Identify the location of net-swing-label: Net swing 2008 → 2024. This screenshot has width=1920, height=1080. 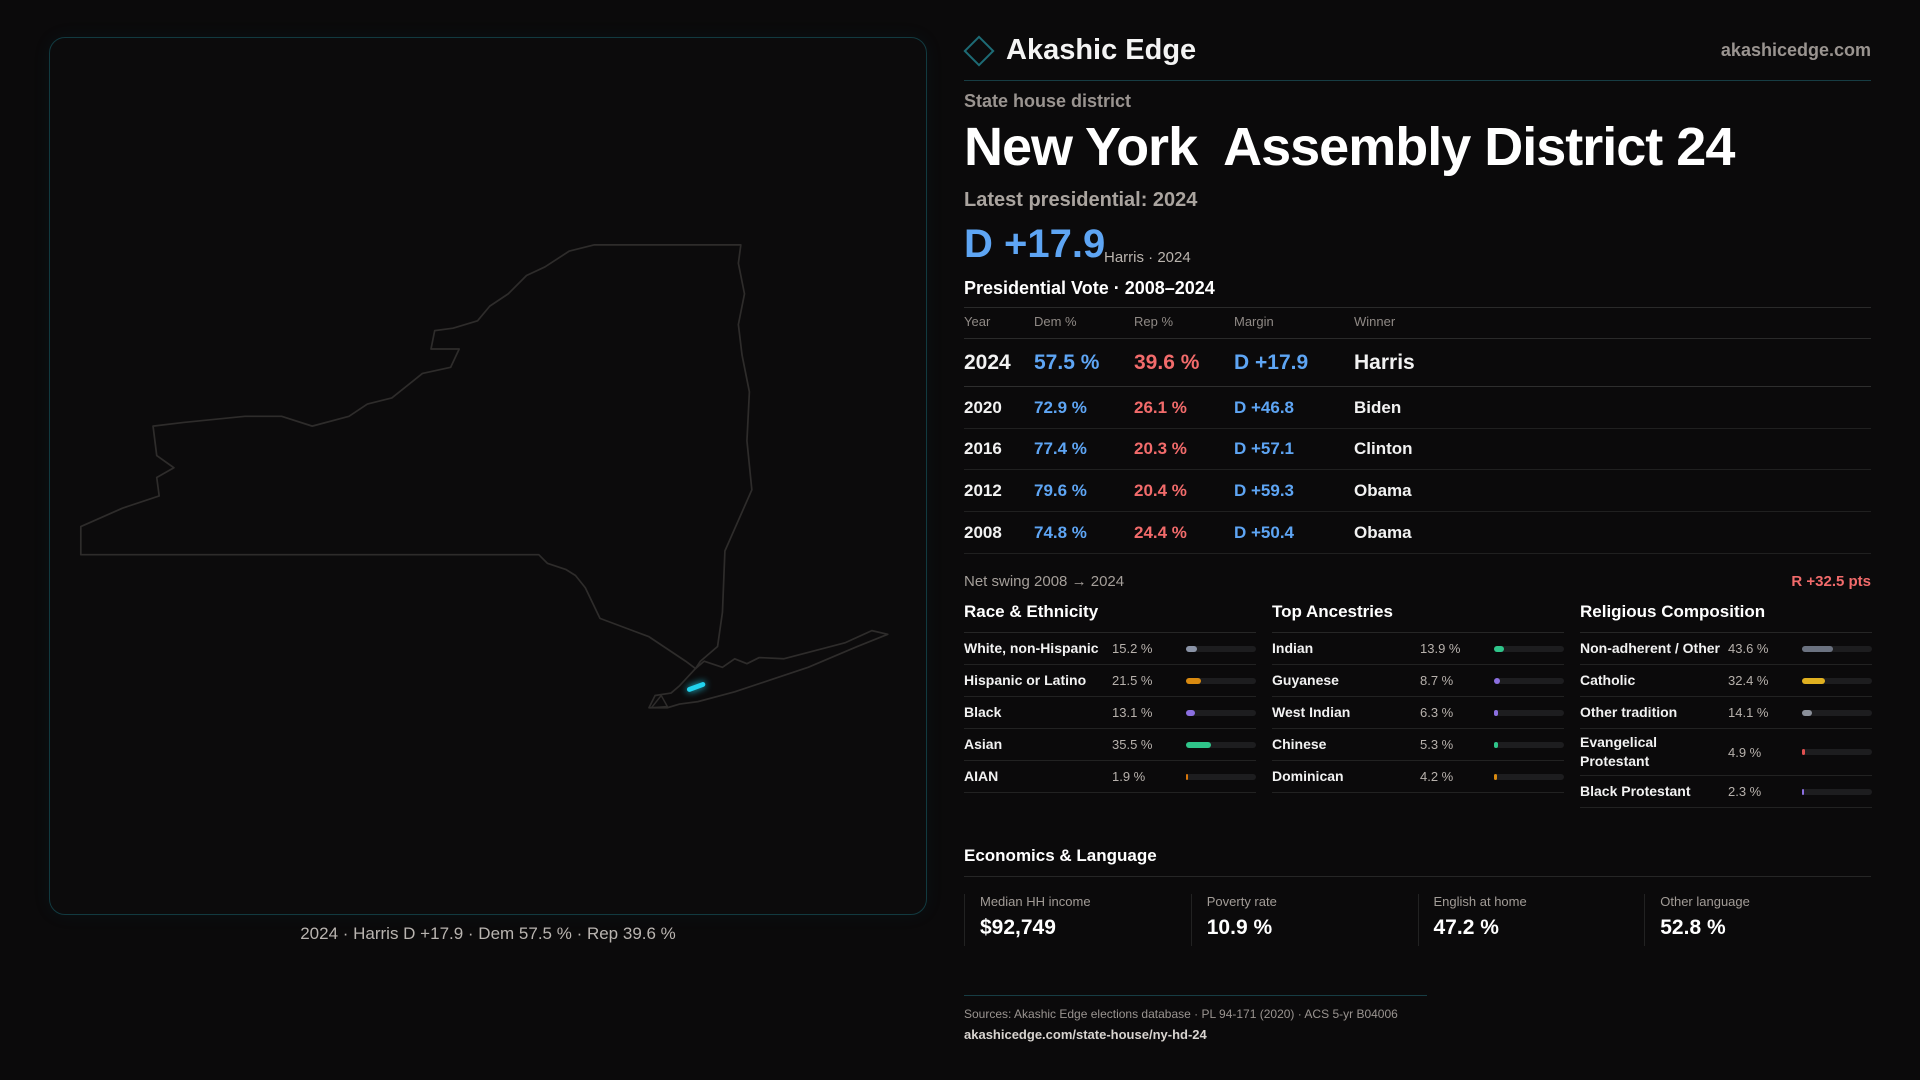
(1044, 581).